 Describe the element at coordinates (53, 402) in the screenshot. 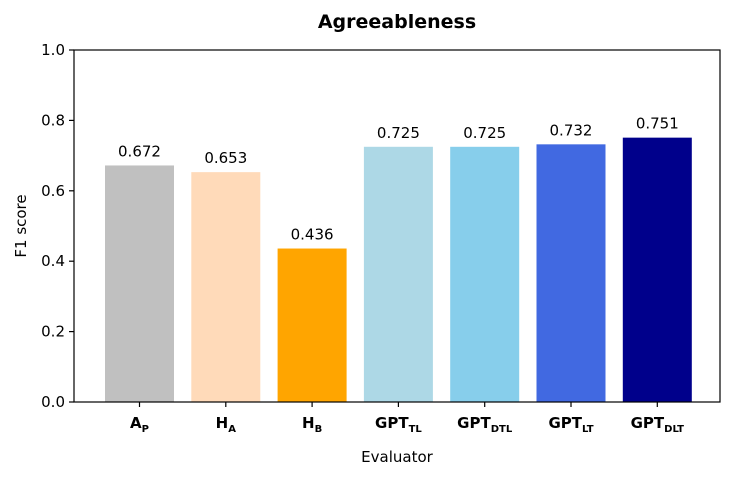

I see `y-tick-label: 0.0` at that location.